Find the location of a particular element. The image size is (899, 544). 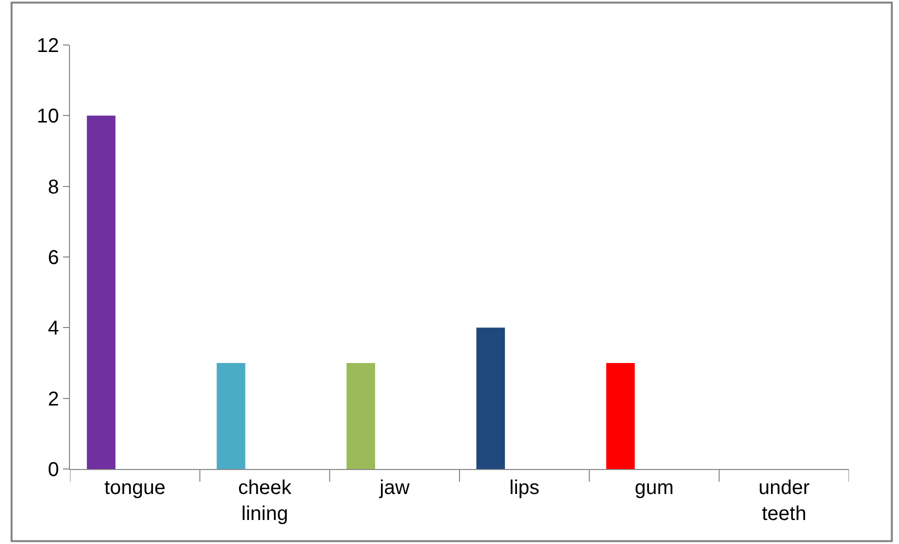

x-tick-label: jaw is located at coordinates (394, 488).